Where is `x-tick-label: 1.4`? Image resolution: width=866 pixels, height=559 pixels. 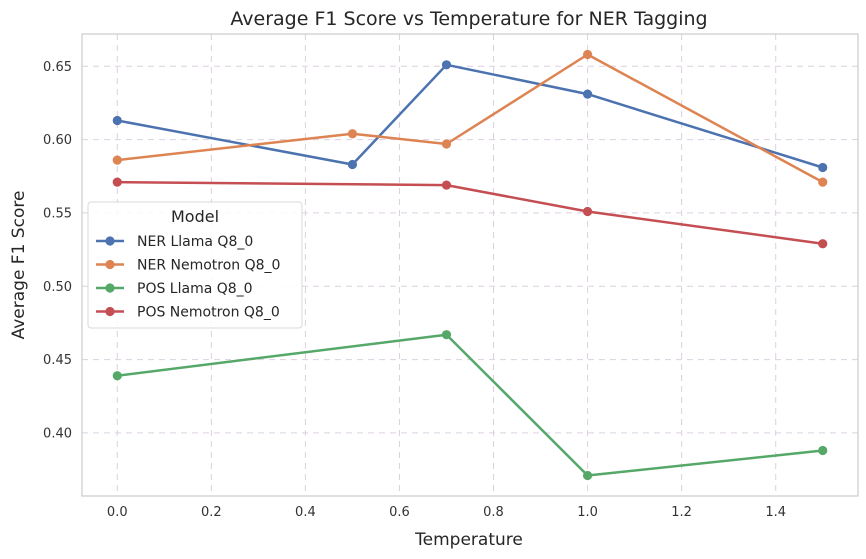
x-tick-label: 1.4 is located at coordinates (775, 512).